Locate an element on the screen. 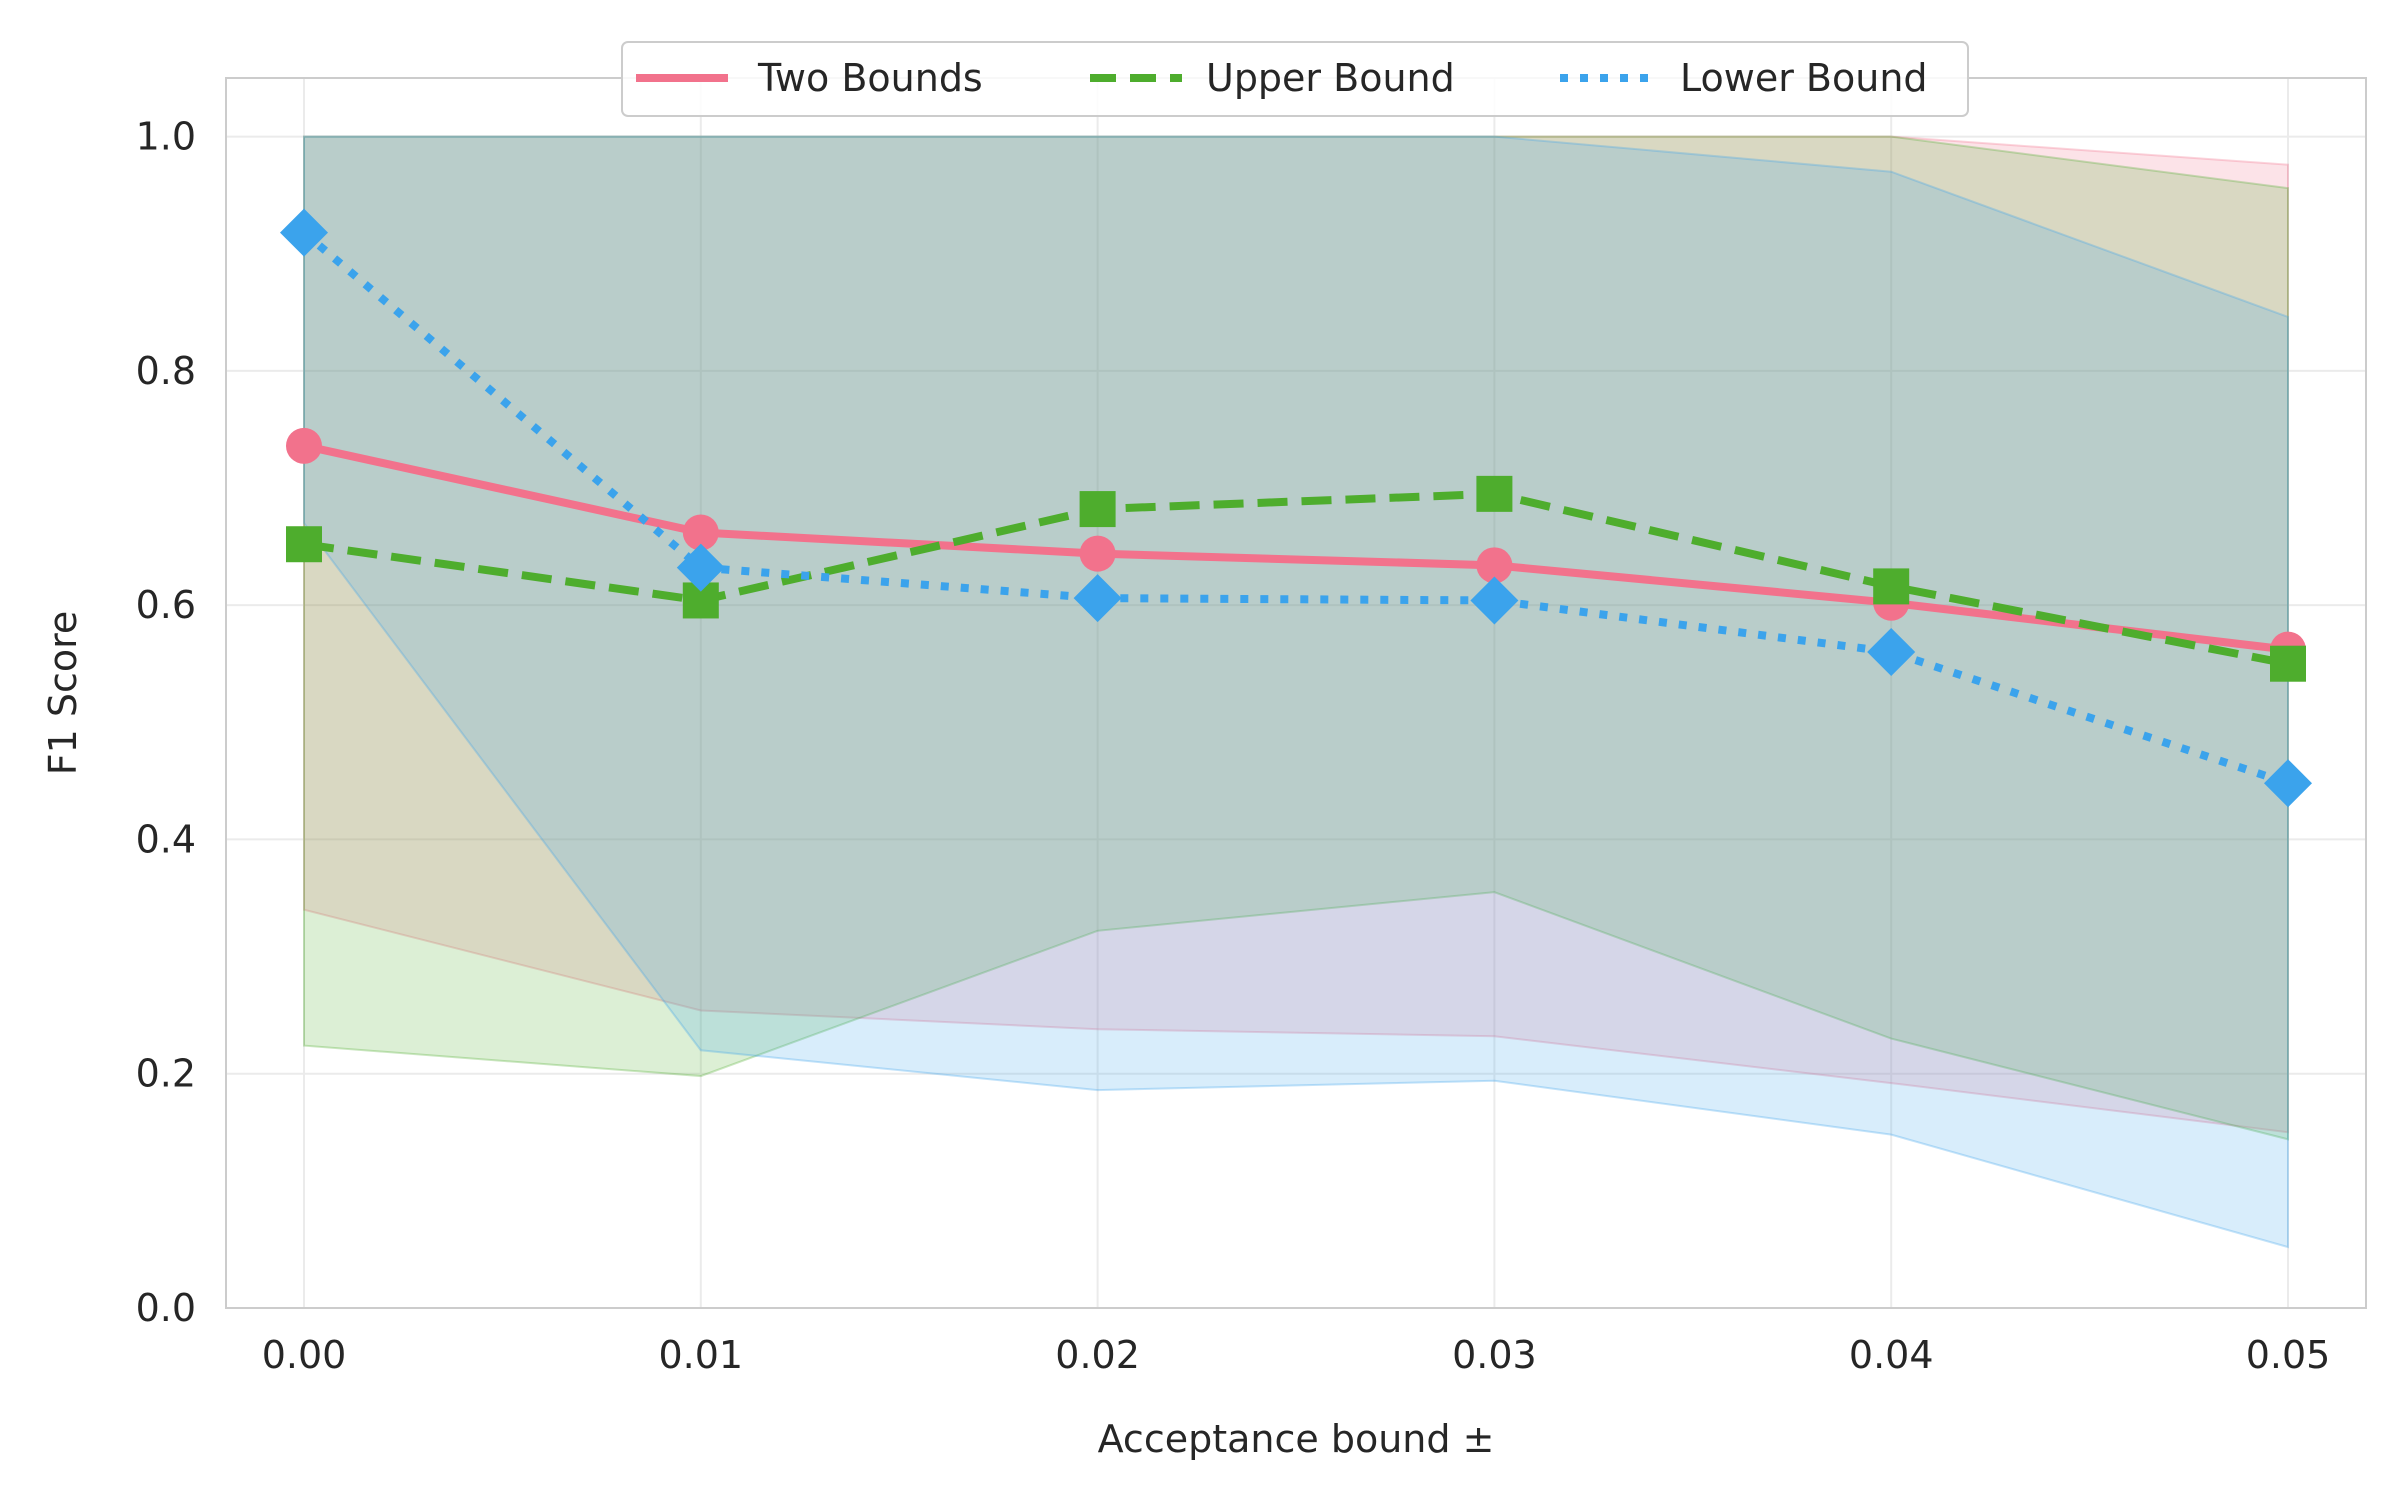 The image size is (2400, 1500). legend-box is located at coordinates (1295, 79).